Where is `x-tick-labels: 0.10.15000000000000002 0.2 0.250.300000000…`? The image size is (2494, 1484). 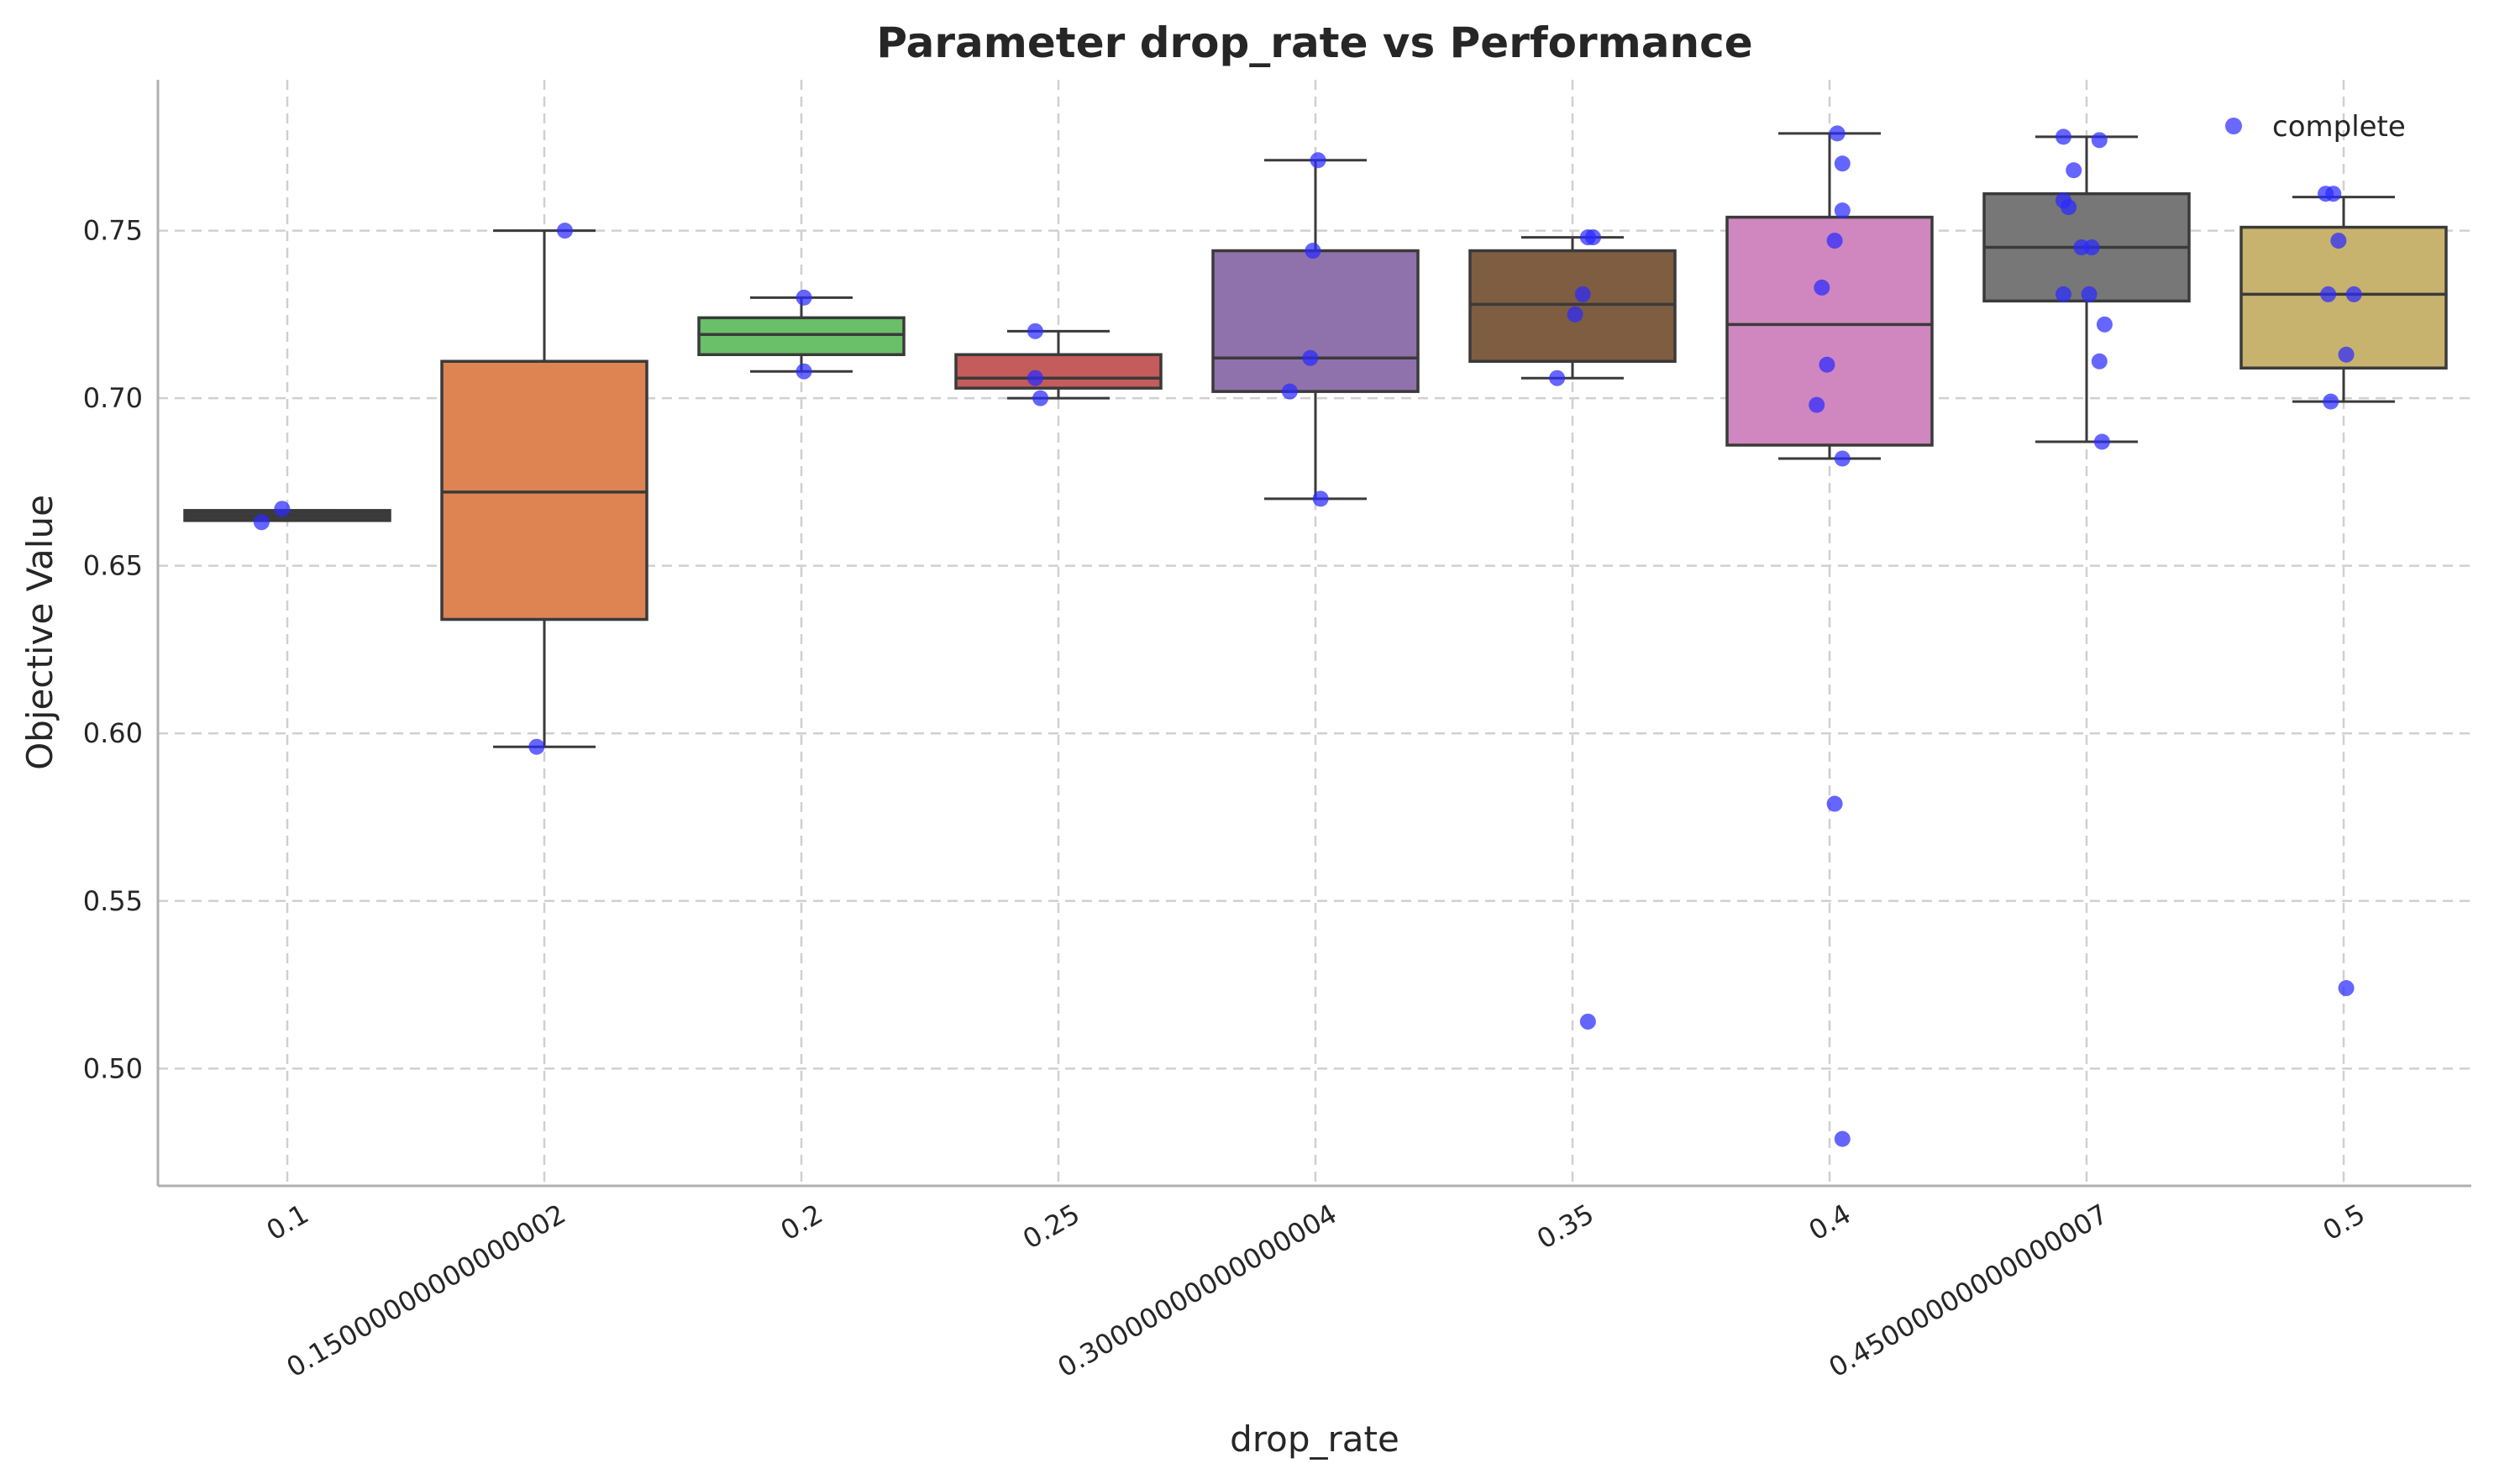
x-tick-labels: 0.10.15000000000000002 0.2 0.250.300000000… is located at coordinates (1316, 1290).